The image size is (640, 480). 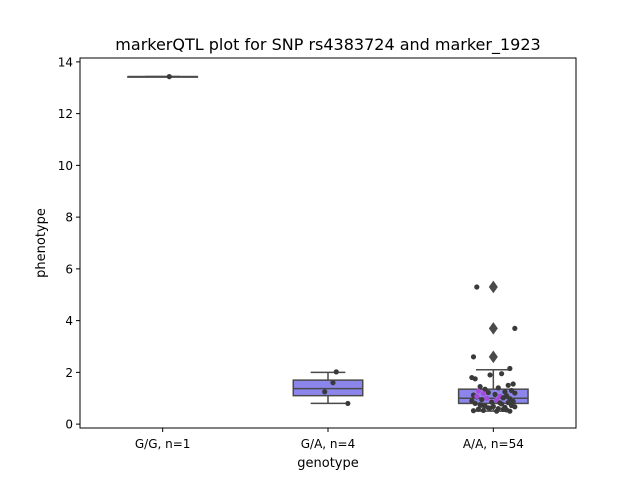 What do you see at coordinates (65, 62) in the screenshot?
I see `y-tick-label: 14` at bounding box center [65, 62].